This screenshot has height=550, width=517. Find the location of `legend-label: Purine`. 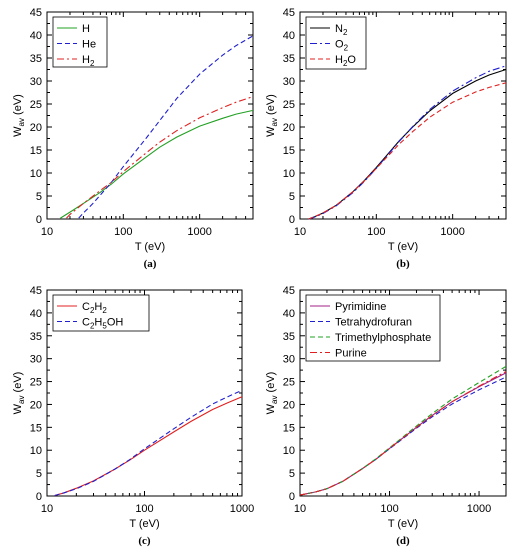

legend-label: Purine is located at coordinates (351, 354).